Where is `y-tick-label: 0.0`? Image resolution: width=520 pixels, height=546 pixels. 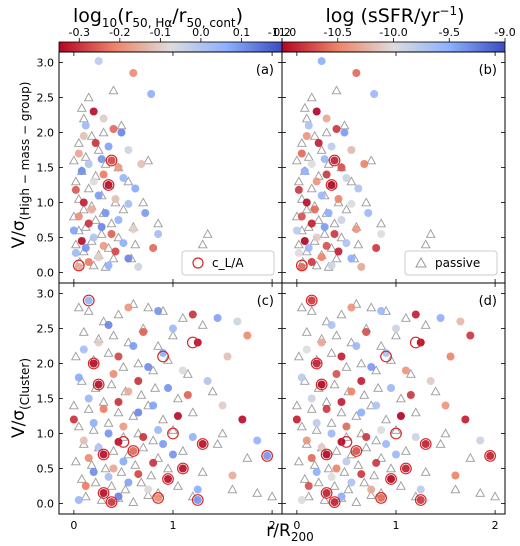 y-tick-label: 0.0 is located at coordinates (46, 504).